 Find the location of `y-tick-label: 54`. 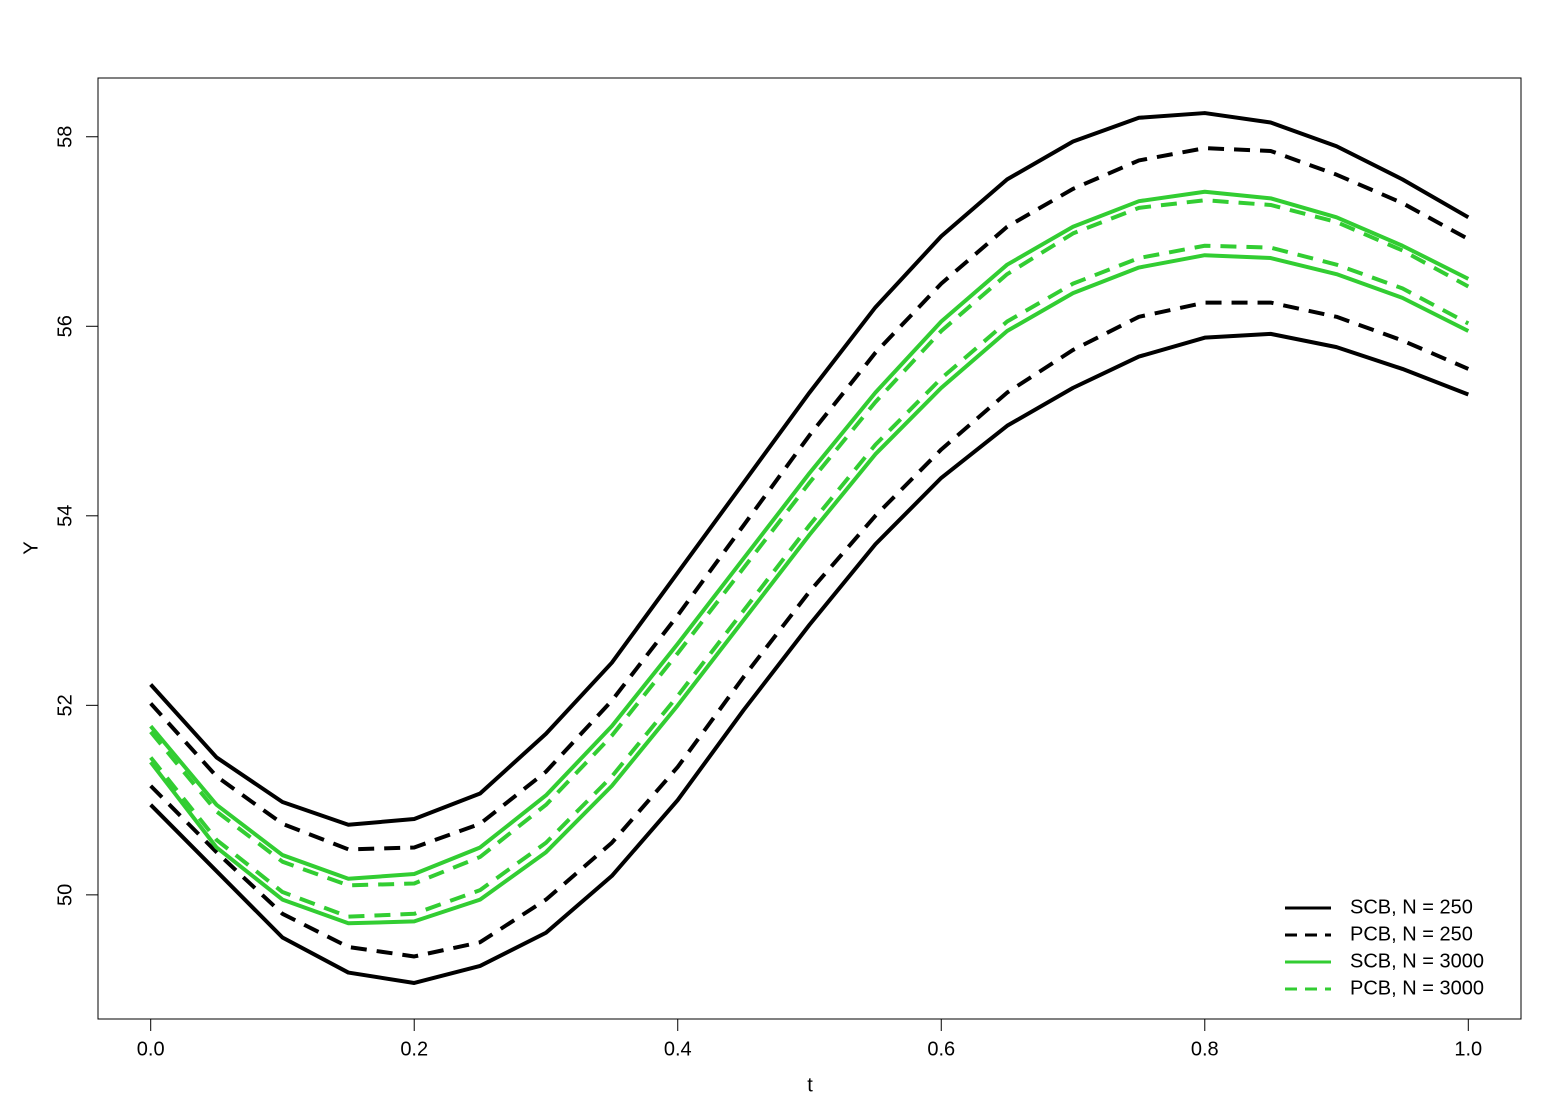

y-tick-label: 54 is located at coordinates (65, 516).